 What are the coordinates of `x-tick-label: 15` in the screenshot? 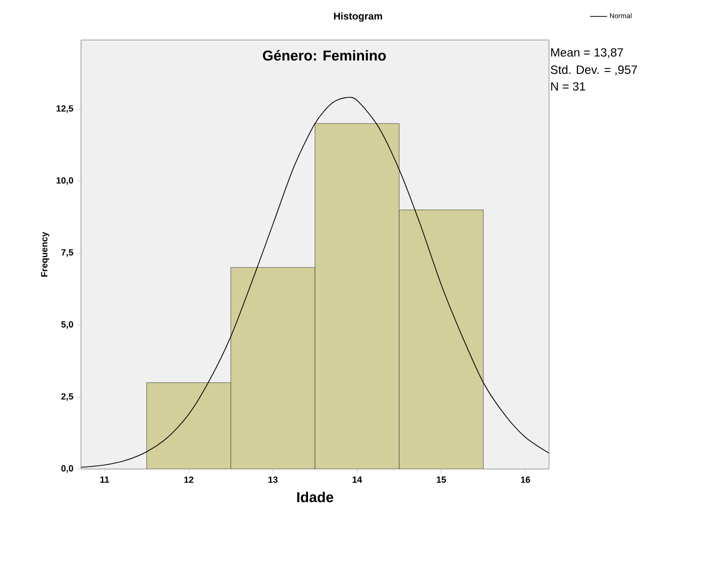 It's located at (441, 479).